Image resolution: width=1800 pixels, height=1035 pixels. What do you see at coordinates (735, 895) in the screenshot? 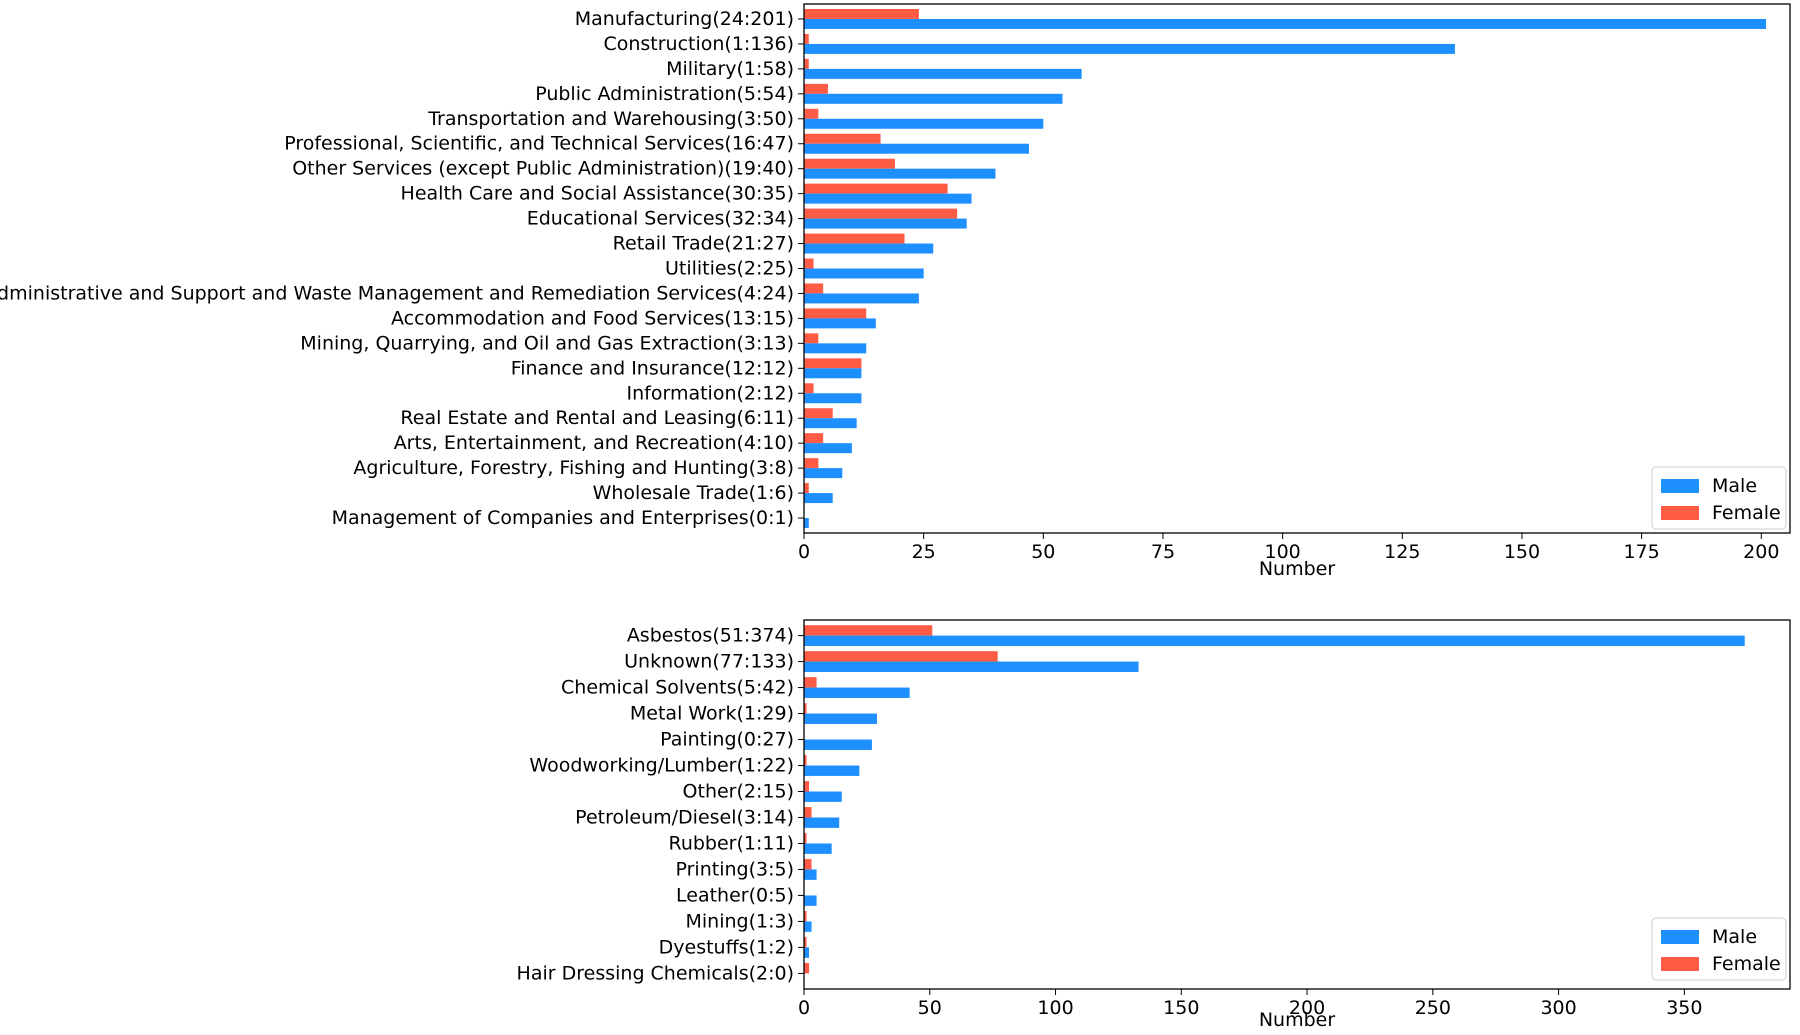
I see `y-tick-label: Leather(0:5)` at bounding box center [735, 895].